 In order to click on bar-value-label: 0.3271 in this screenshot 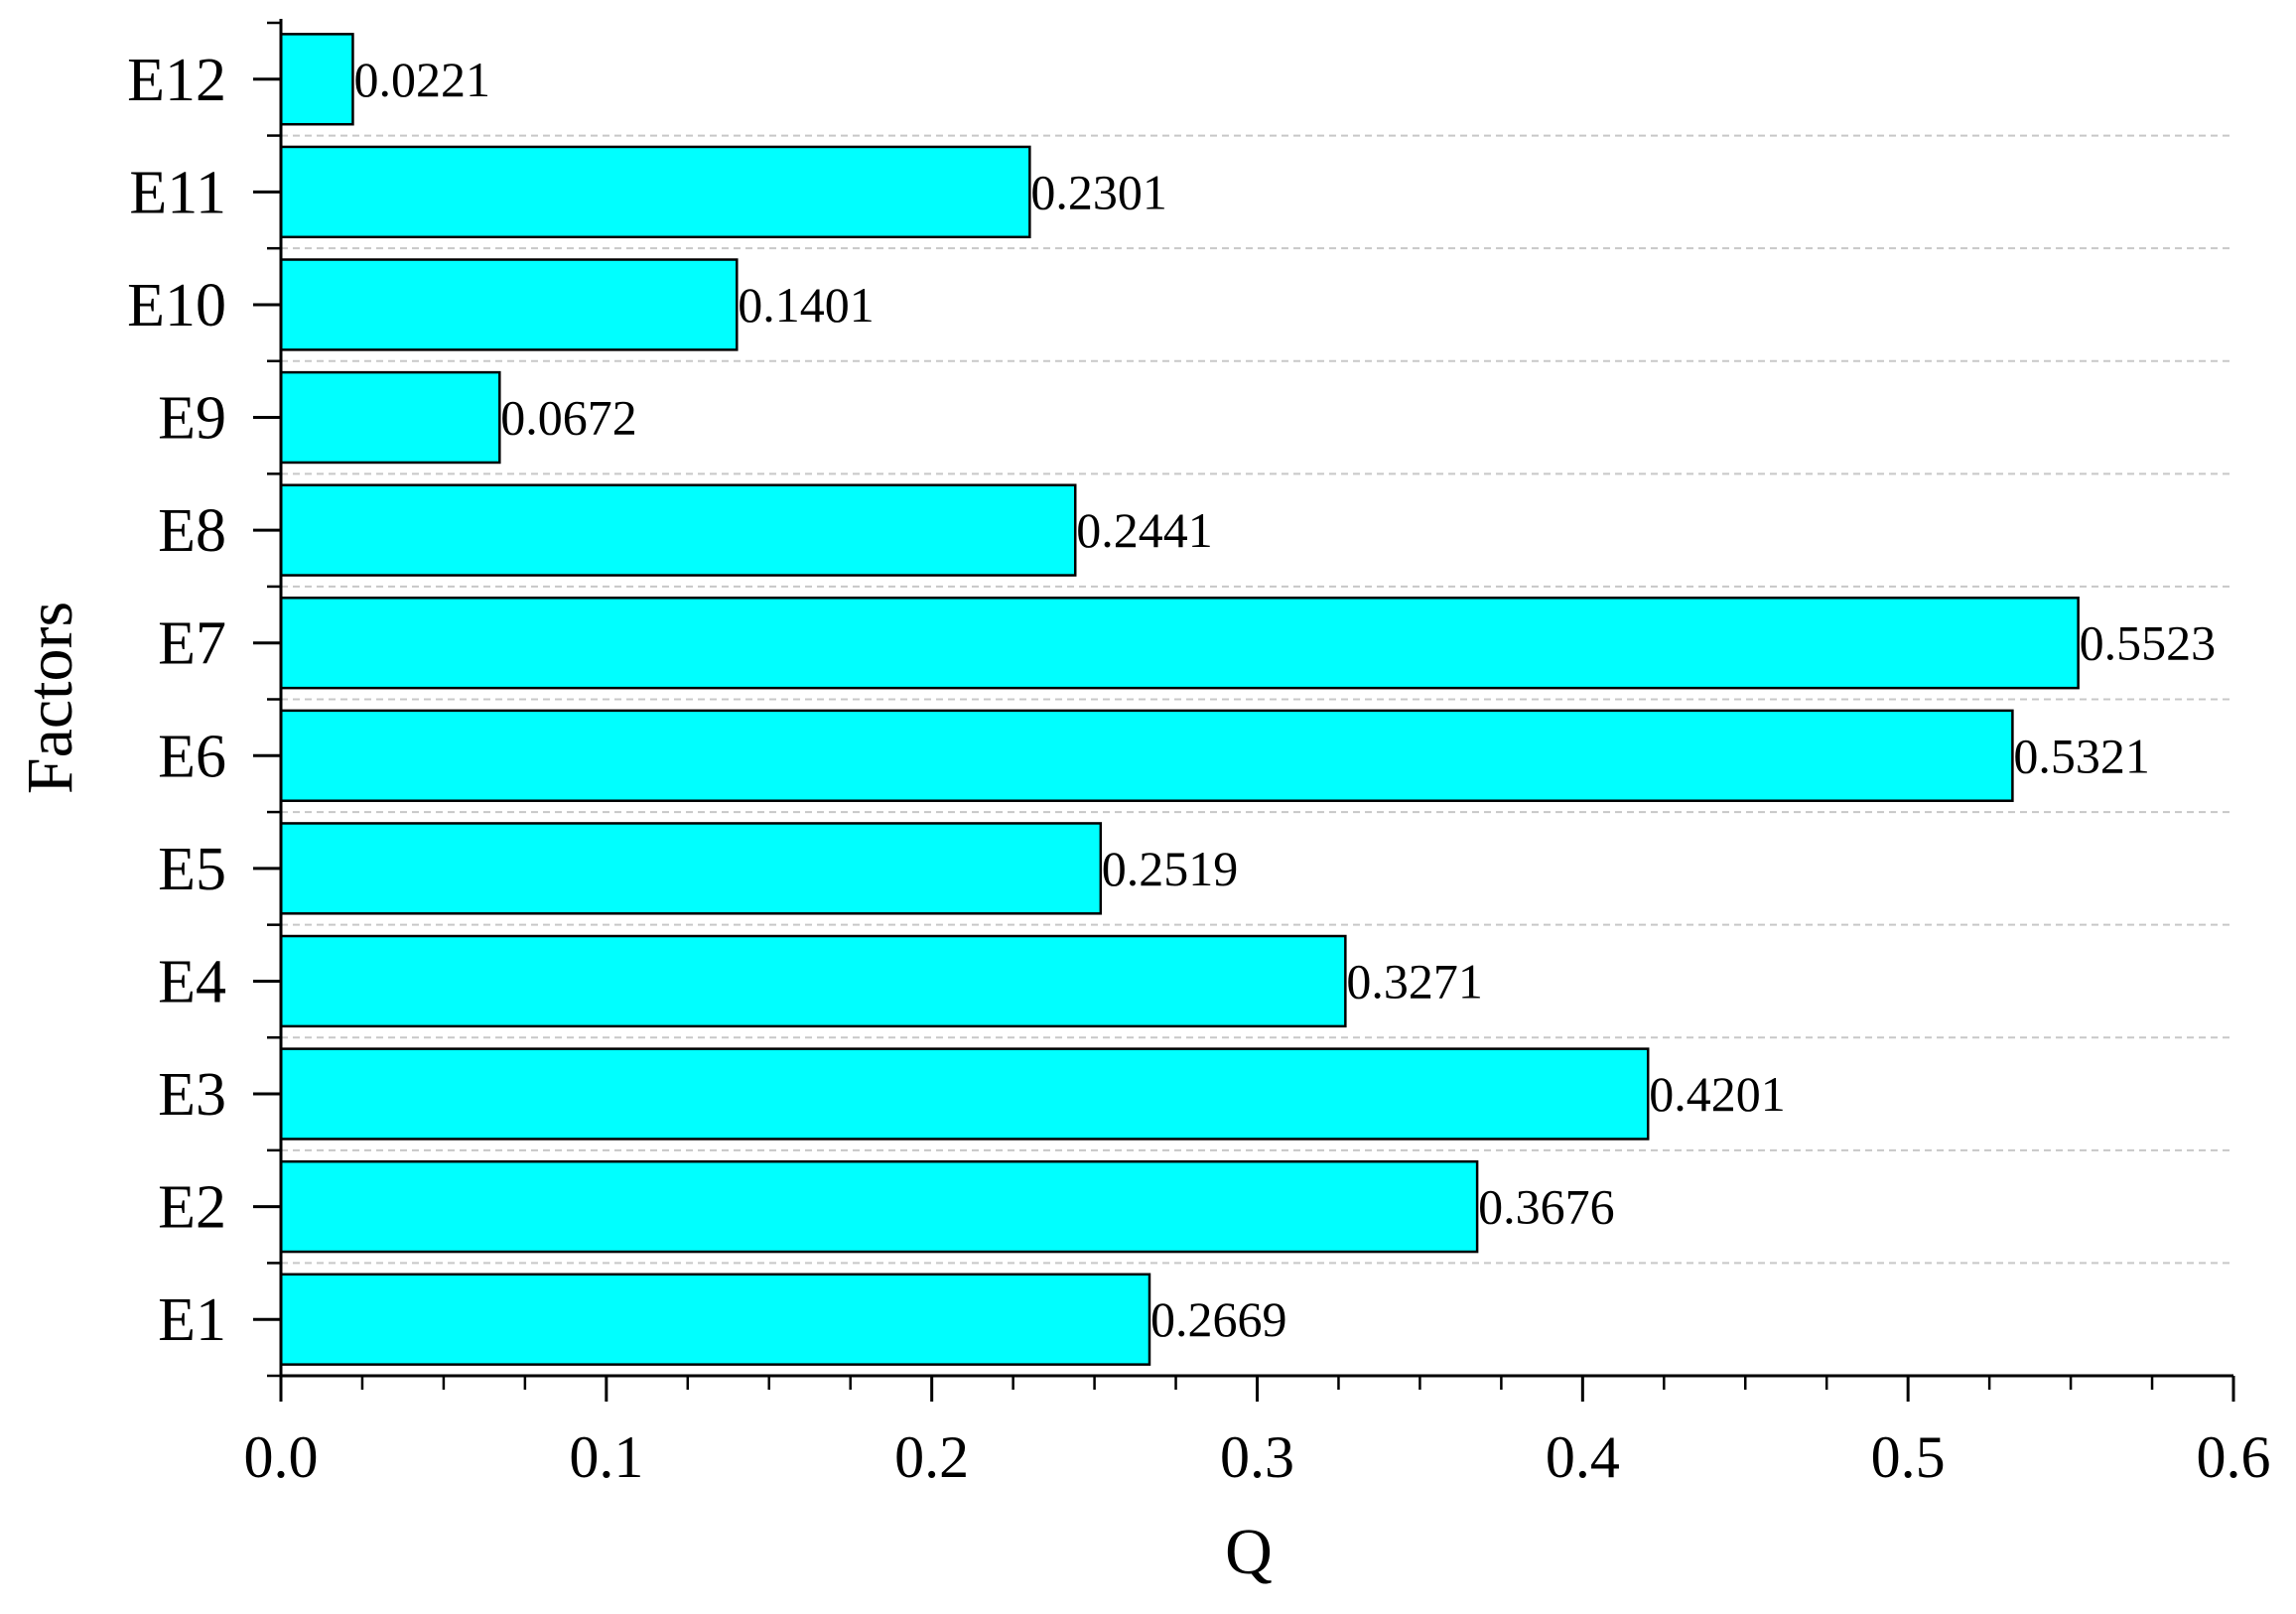, I will do `click(1414, 981)`.